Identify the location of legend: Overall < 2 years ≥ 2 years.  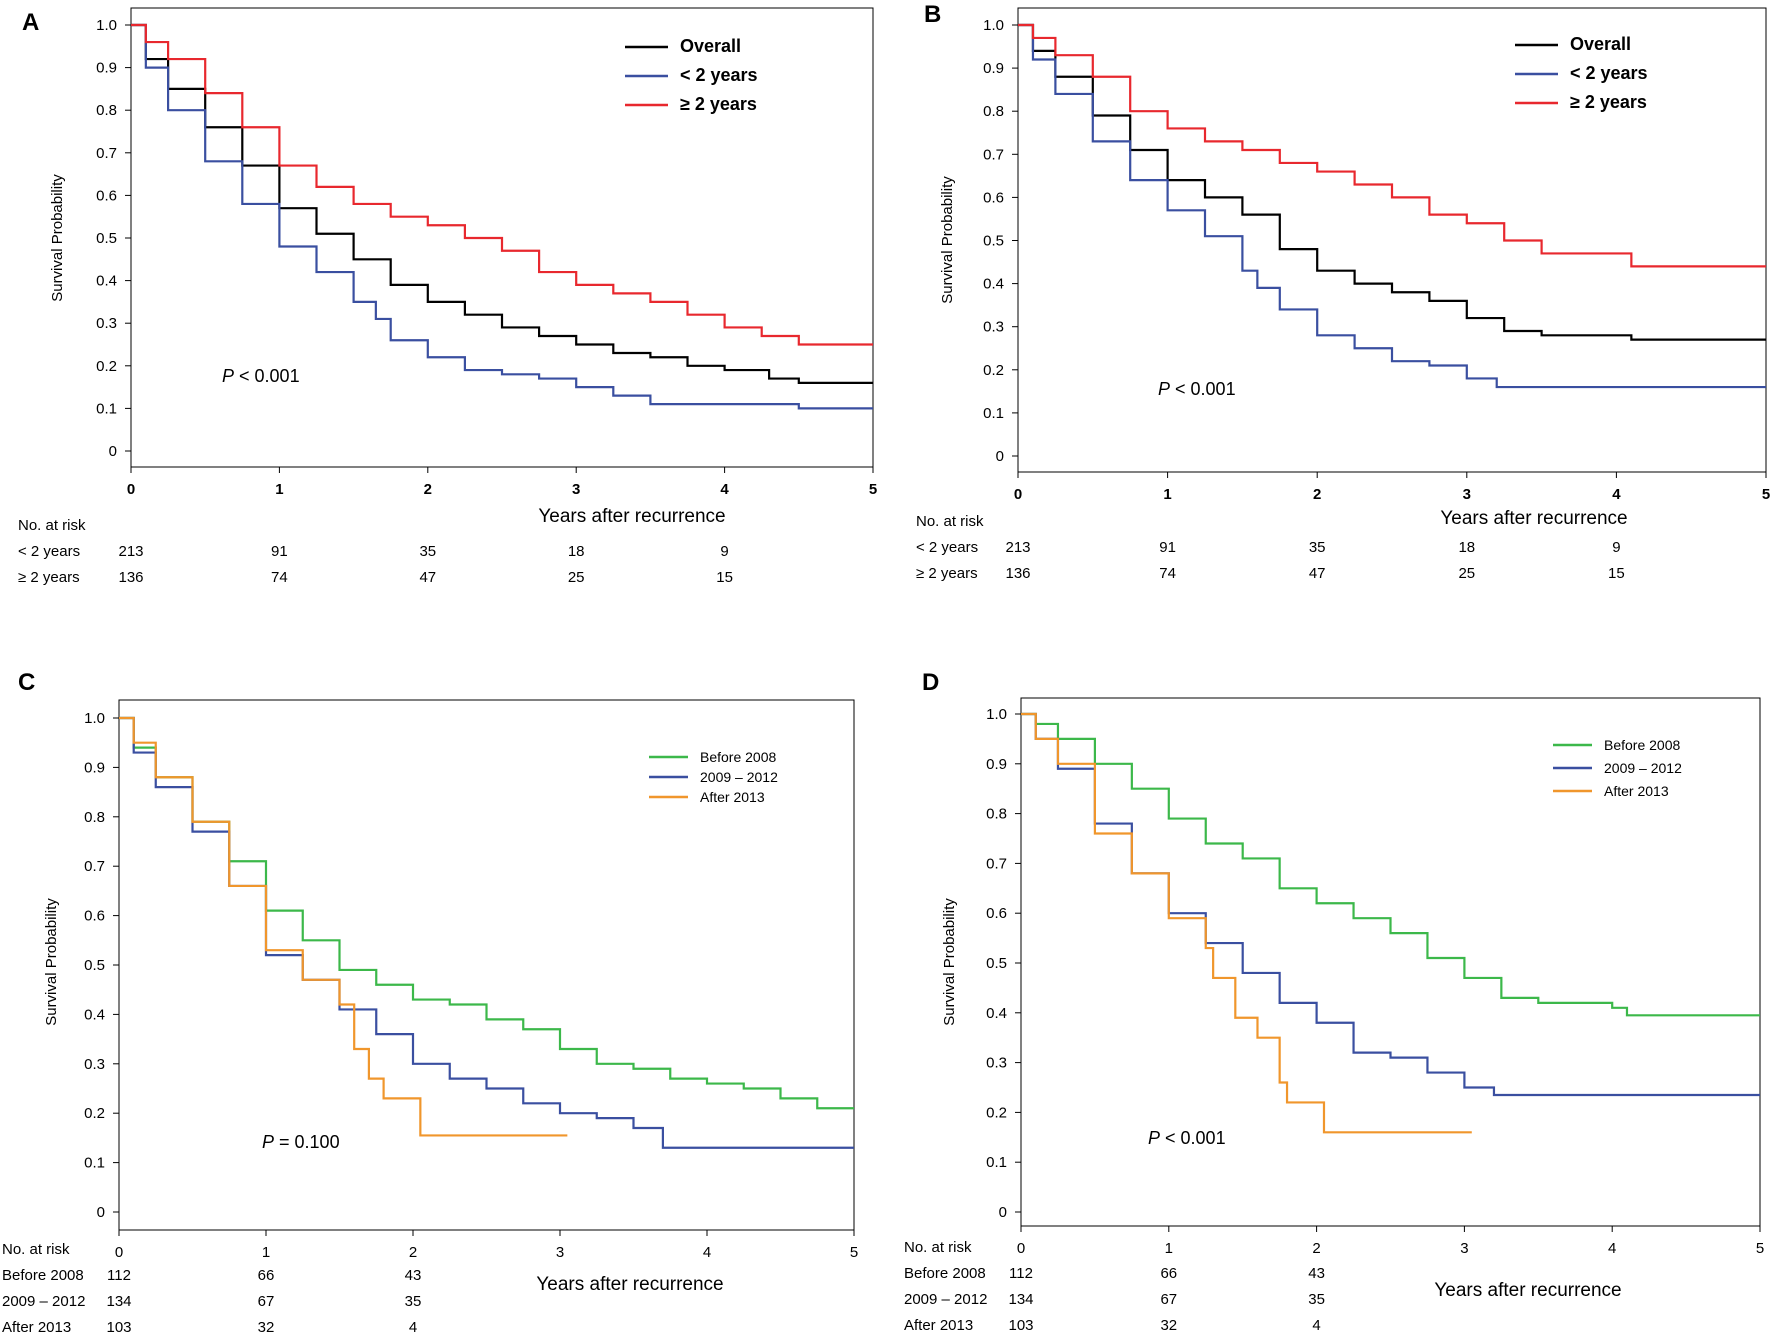
(1581, 73).